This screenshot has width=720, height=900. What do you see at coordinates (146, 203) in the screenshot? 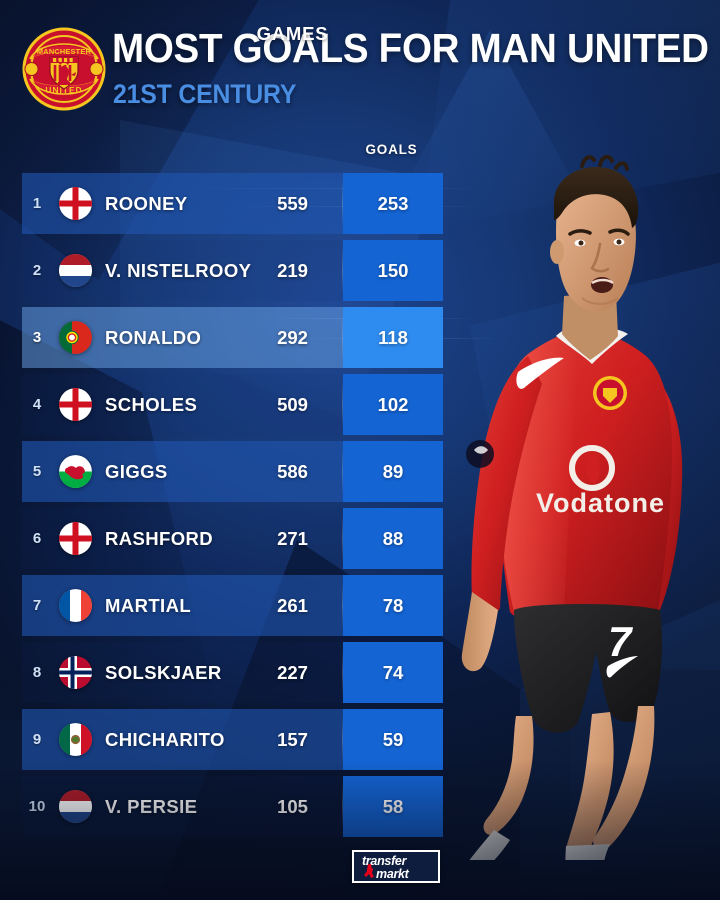
I see `row-player-name: ROONEY` at bounding box center [146, 203].